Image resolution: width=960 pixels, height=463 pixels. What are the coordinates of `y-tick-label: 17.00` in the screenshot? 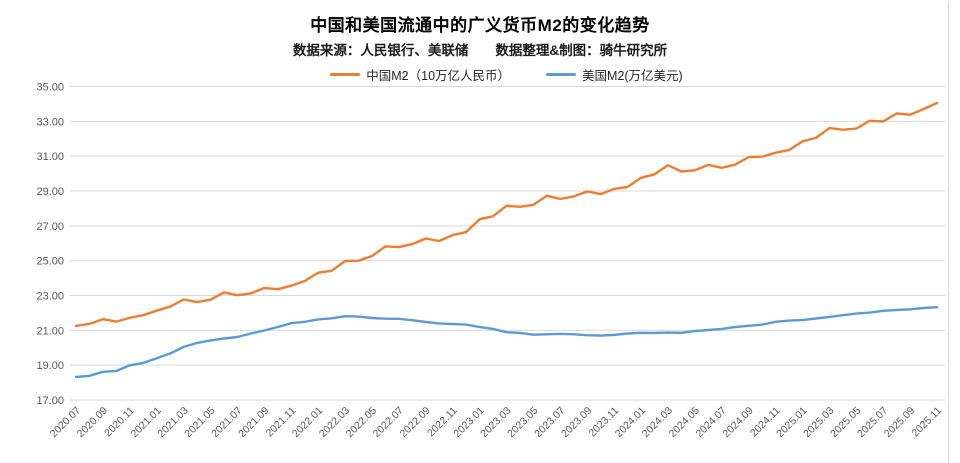 It's located at (50, 401).